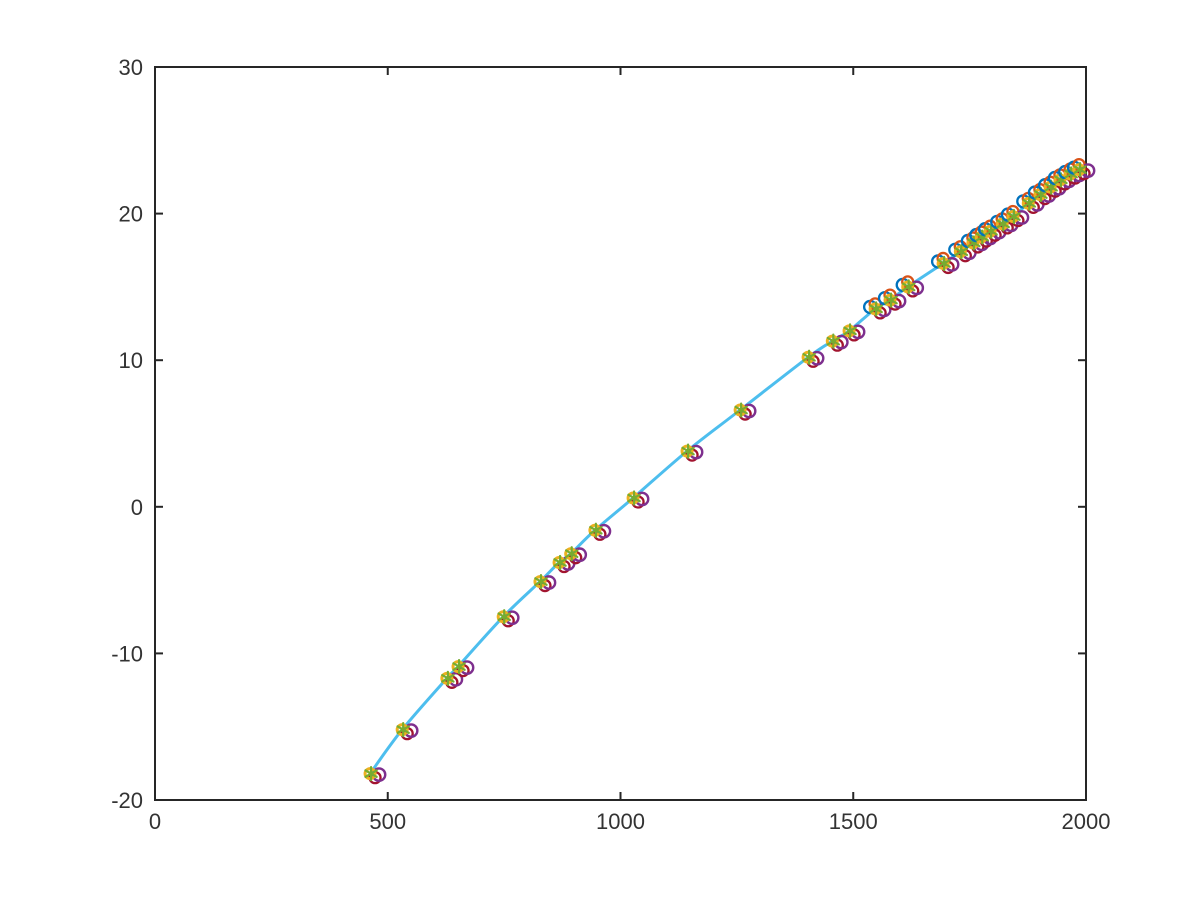  I want to click on x-tick-label: 1500, so click(853, 821).